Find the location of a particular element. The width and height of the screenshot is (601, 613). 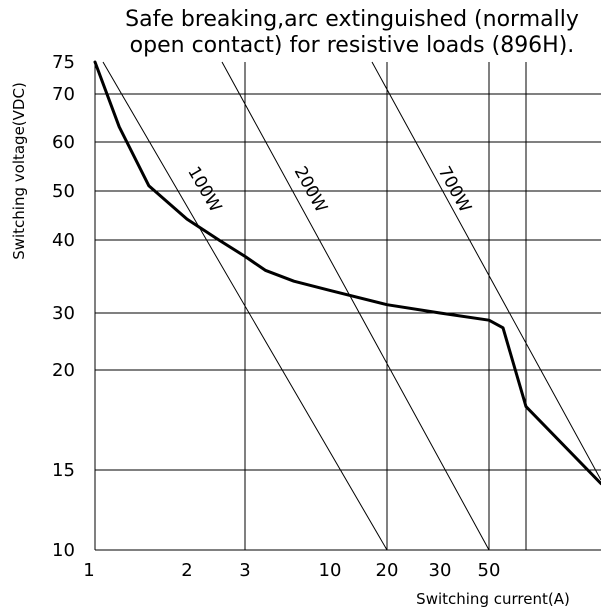

chart-title-line-1: Safe breaking,arc extinguished (normally is located at coordinates (352, 19).